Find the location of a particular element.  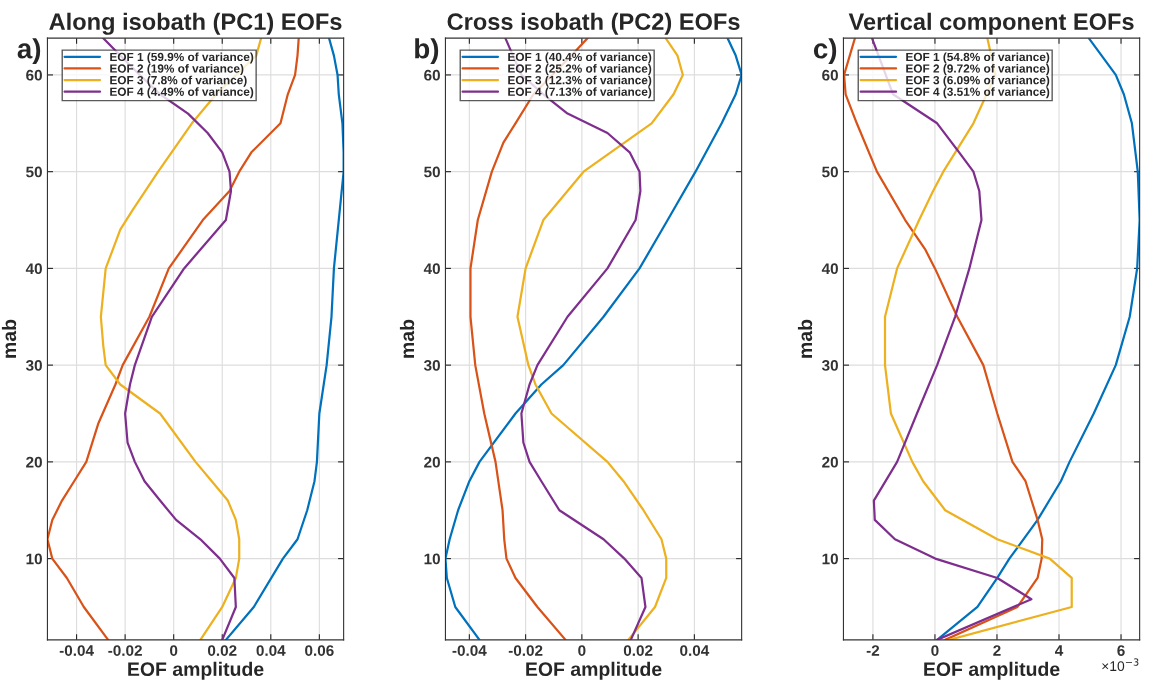

text: ×10$^{−3}$ is located at coordinates (1120, 665).